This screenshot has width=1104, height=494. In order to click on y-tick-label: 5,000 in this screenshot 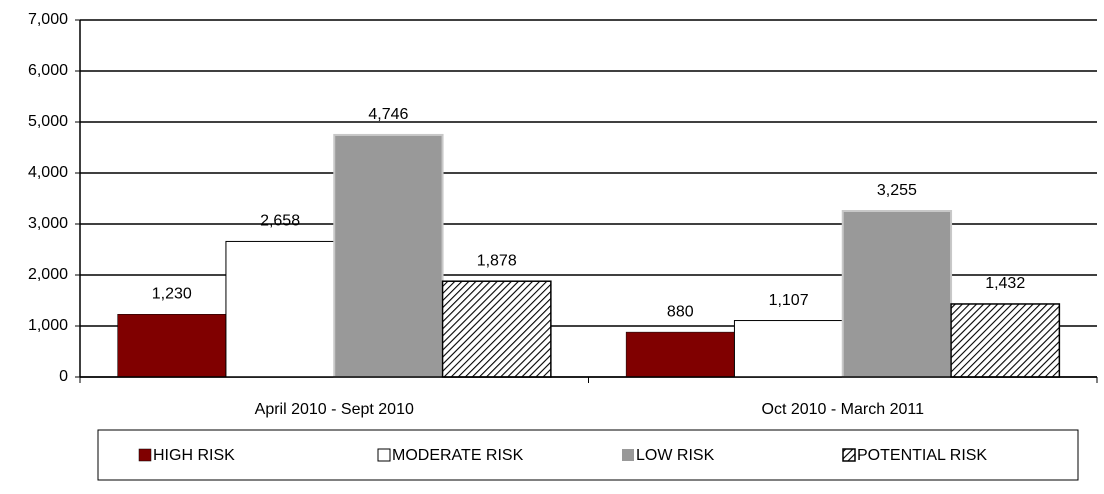, I will do `click(48, 121)`.